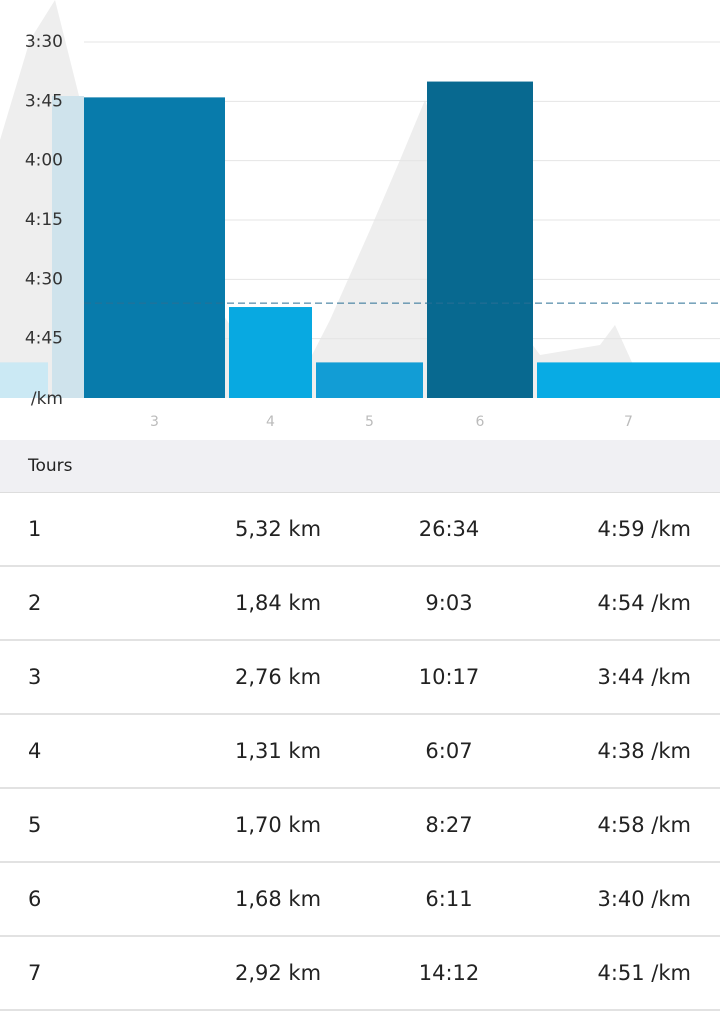  Describe the element at coordinates (278, 973) in the screenshot. I see `cell: 2,92 km` at that location.